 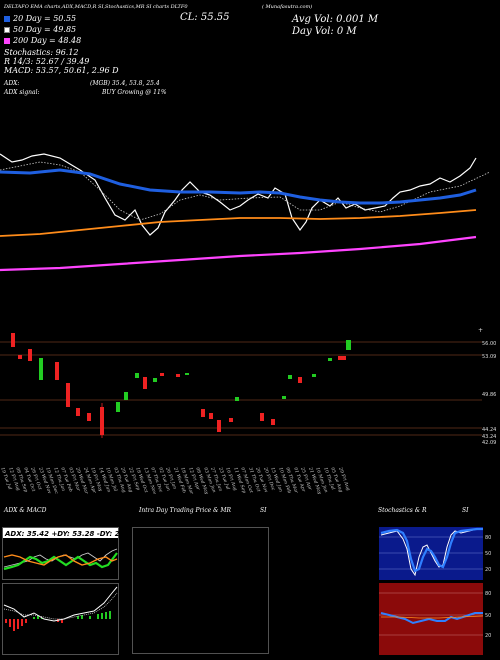 I want to click on stoch-tick: 80, so click(x=488, y=538).